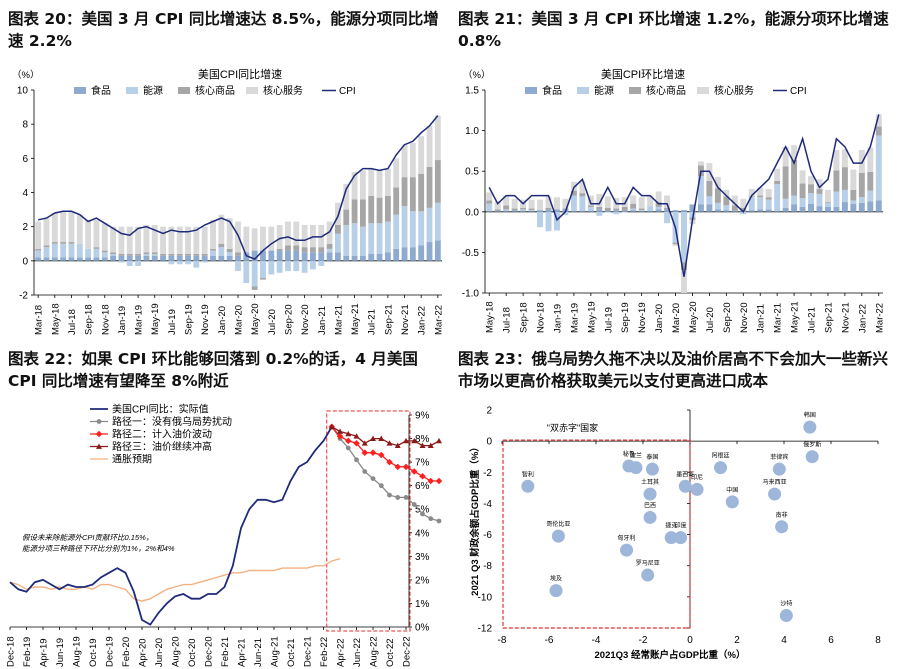 This screenshot has height=669, width=901. I want to click on x-tick-label: Apr-21, so click(242, 652).